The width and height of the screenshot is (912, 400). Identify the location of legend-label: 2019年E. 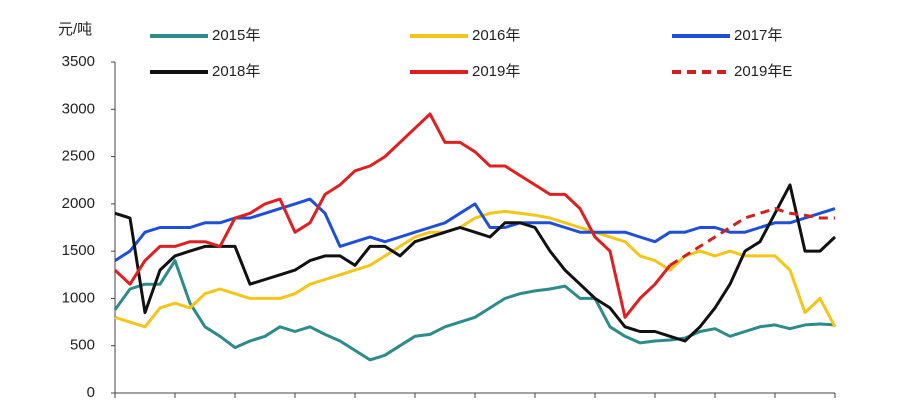
(763, 71).